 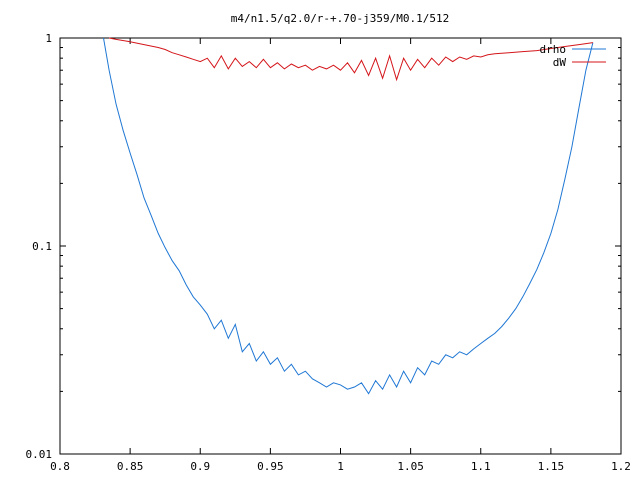 I want to click on x-tick-label: 1.15, so click(x=551, y=466).